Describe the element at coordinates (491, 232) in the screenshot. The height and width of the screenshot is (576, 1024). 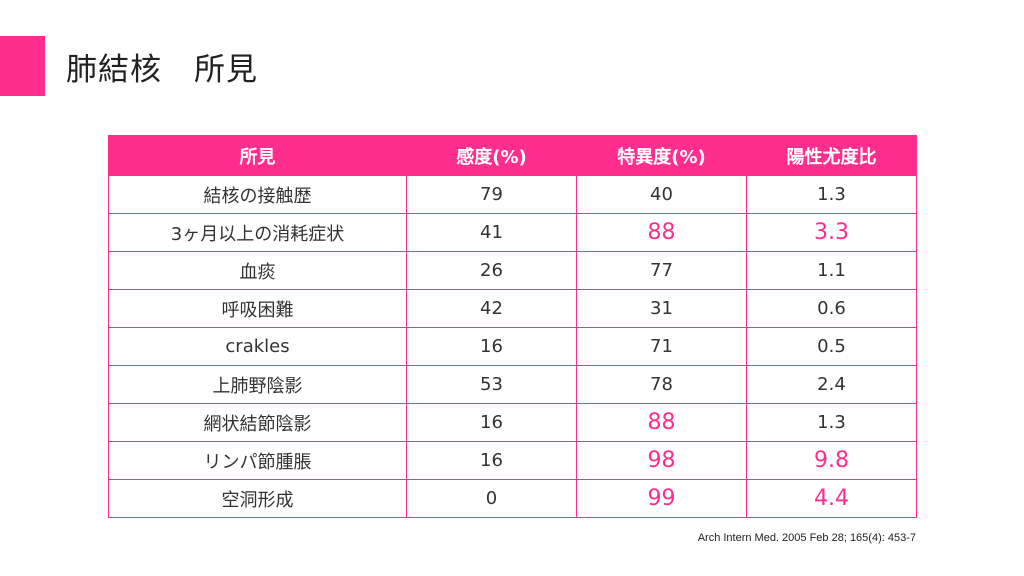
I see `sensitivity-cell: 41` at that location.